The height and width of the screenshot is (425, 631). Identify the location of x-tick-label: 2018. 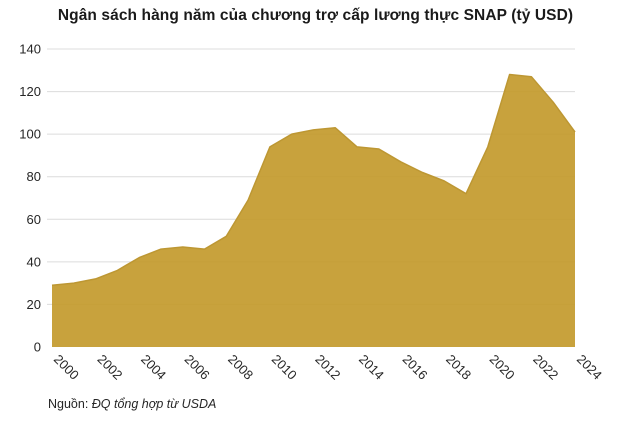
(458, 367).